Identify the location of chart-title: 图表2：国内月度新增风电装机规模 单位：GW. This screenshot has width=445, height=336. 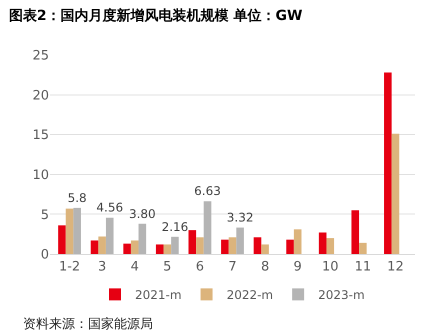
(155, 15).